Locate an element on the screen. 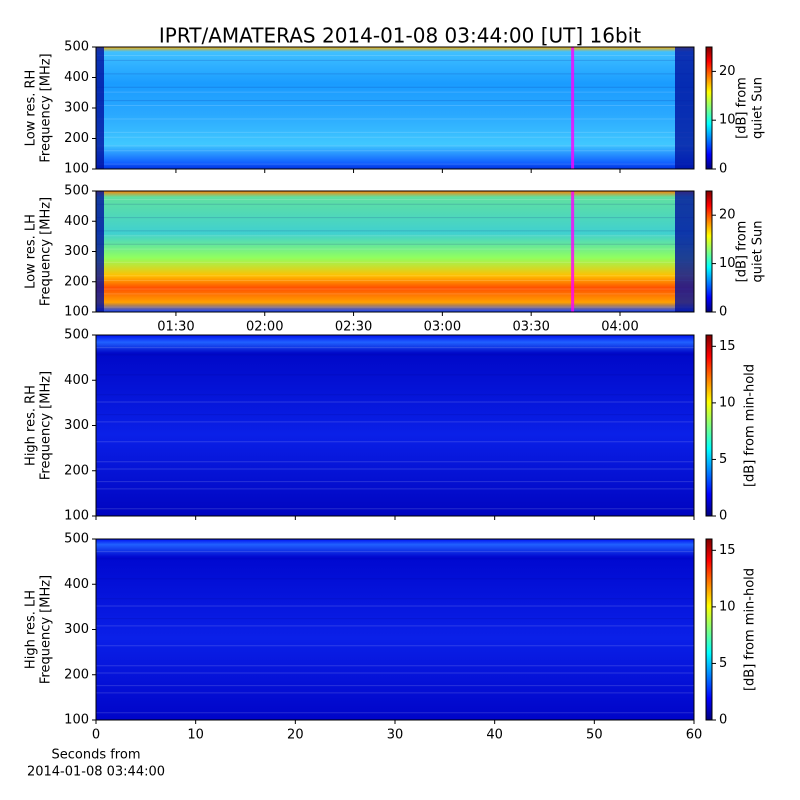  y-axis-label: High res. LH is located at coordinates (31, 629).